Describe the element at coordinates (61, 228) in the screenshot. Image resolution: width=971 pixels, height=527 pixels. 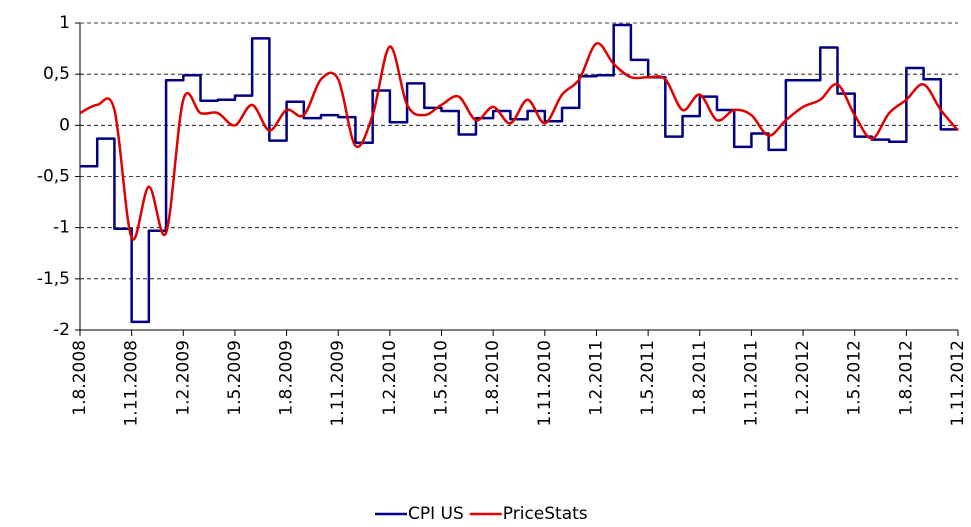
I see `y-tick-label: -1` at that location.